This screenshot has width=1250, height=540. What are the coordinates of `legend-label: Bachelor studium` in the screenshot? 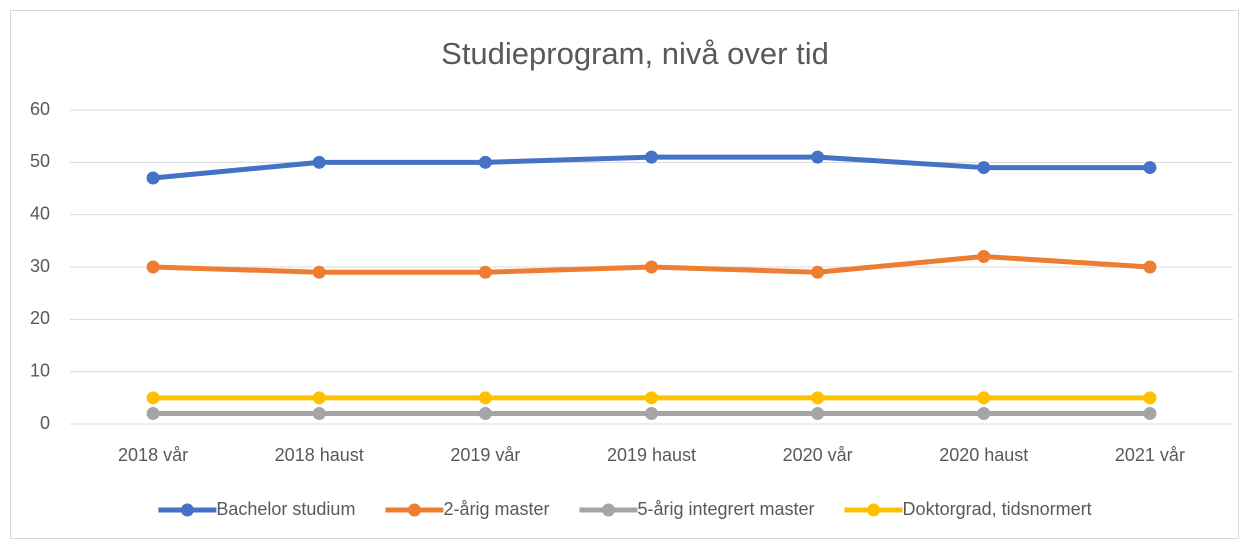 It's located at (285, 509).